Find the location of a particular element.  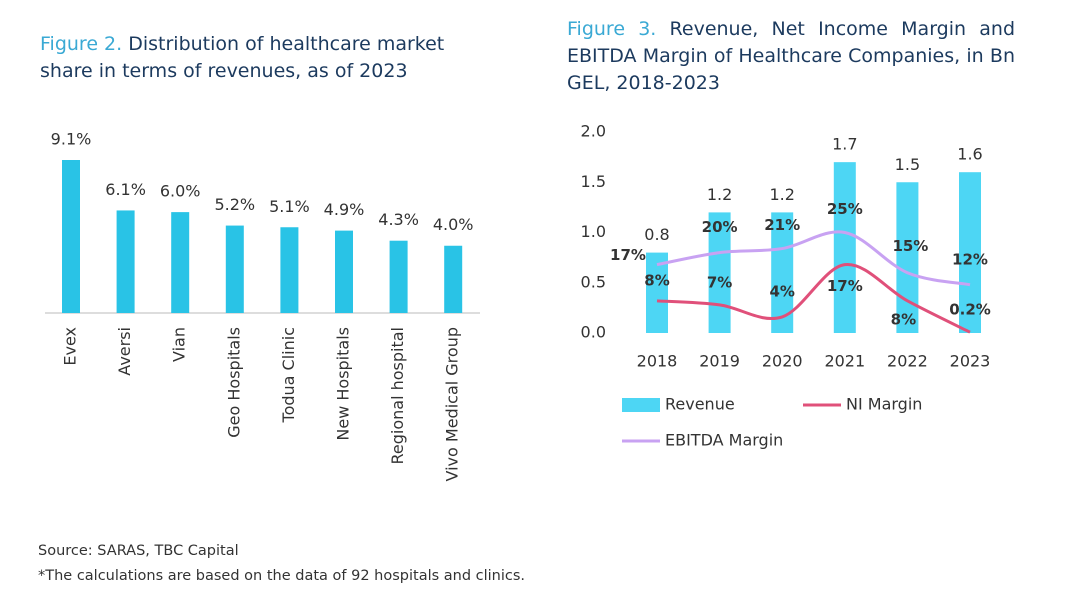

data-label: 21% is located at coordinates (782, 225).